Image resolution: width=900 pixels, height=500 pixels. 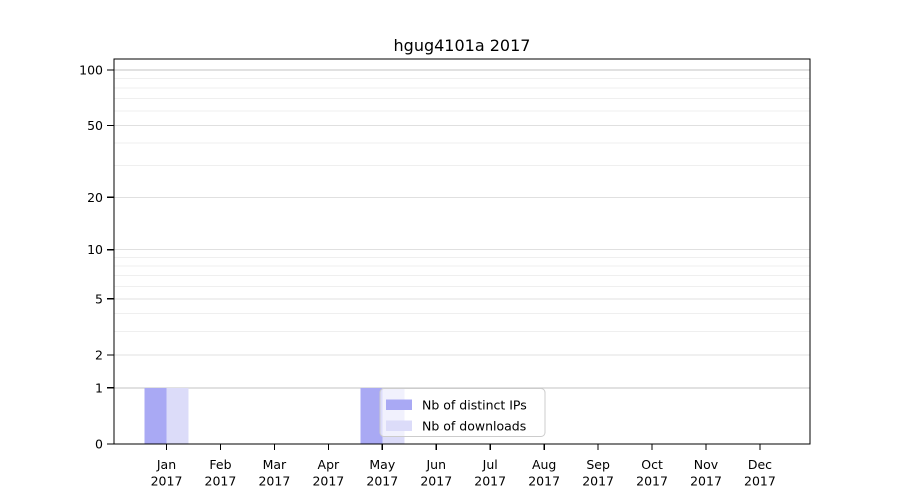 What do you see at coordinates (99, 444) in the screenshot?
I see `y-tick-label: 0` at bounding box center [99, 444].